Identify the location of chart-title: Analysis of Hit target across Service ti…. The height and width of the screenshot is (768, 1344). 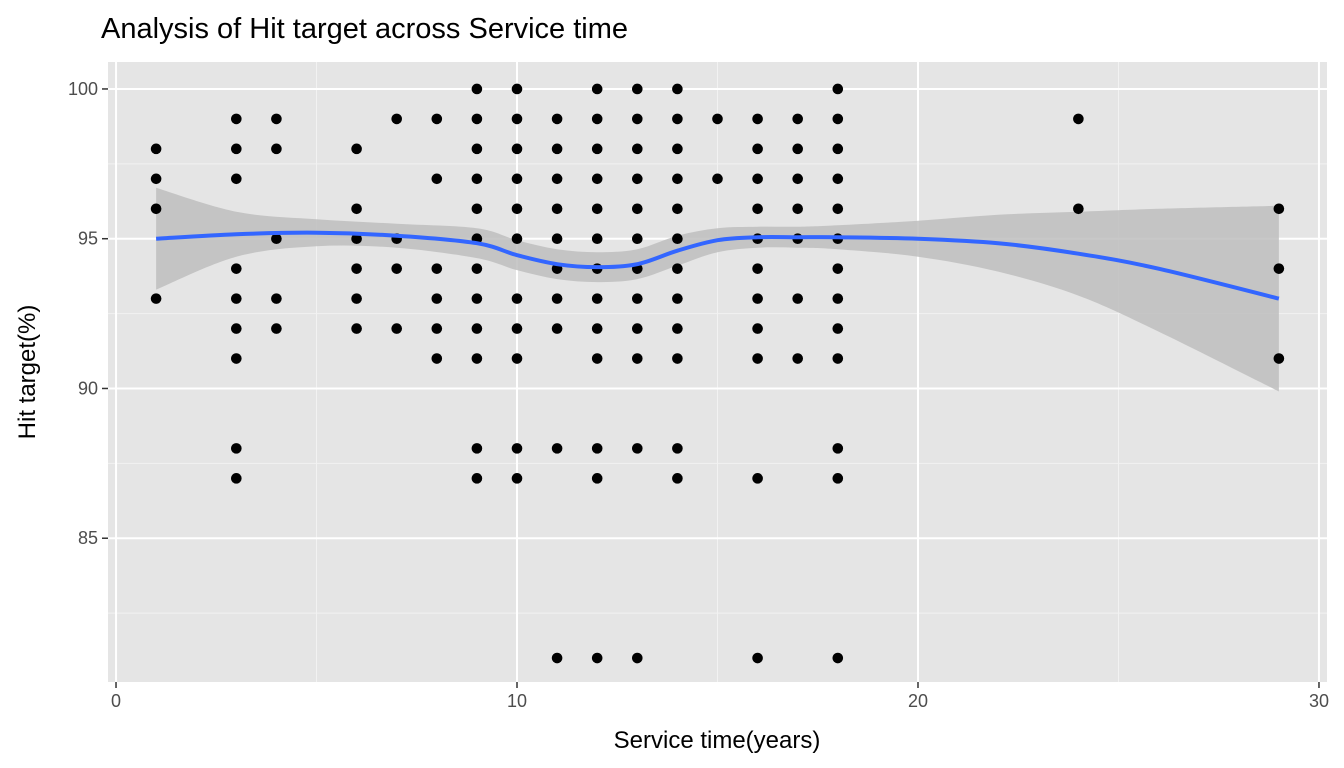
(364, 29).